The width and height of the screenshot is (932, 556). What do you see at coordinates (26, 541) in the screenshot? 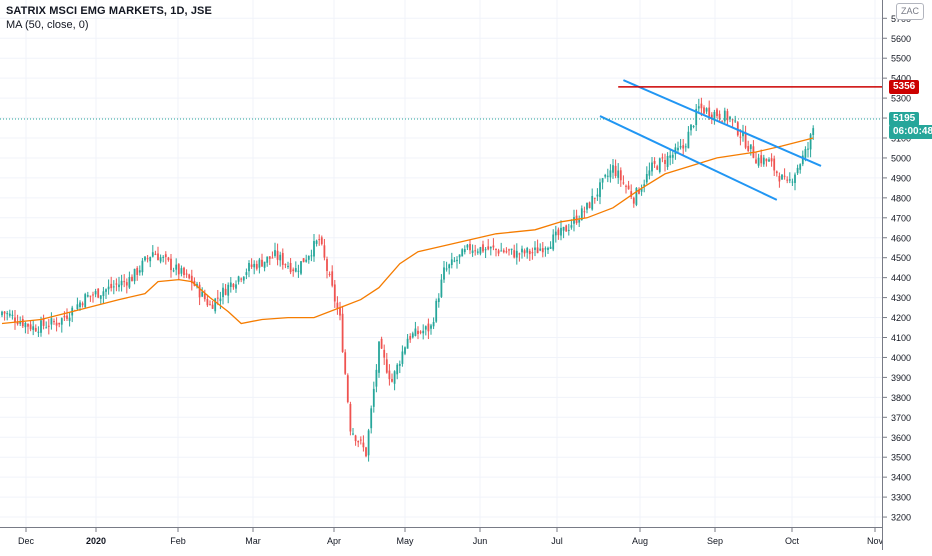
I see `time-tick-label: Dec` at bounding box center [26, 541].